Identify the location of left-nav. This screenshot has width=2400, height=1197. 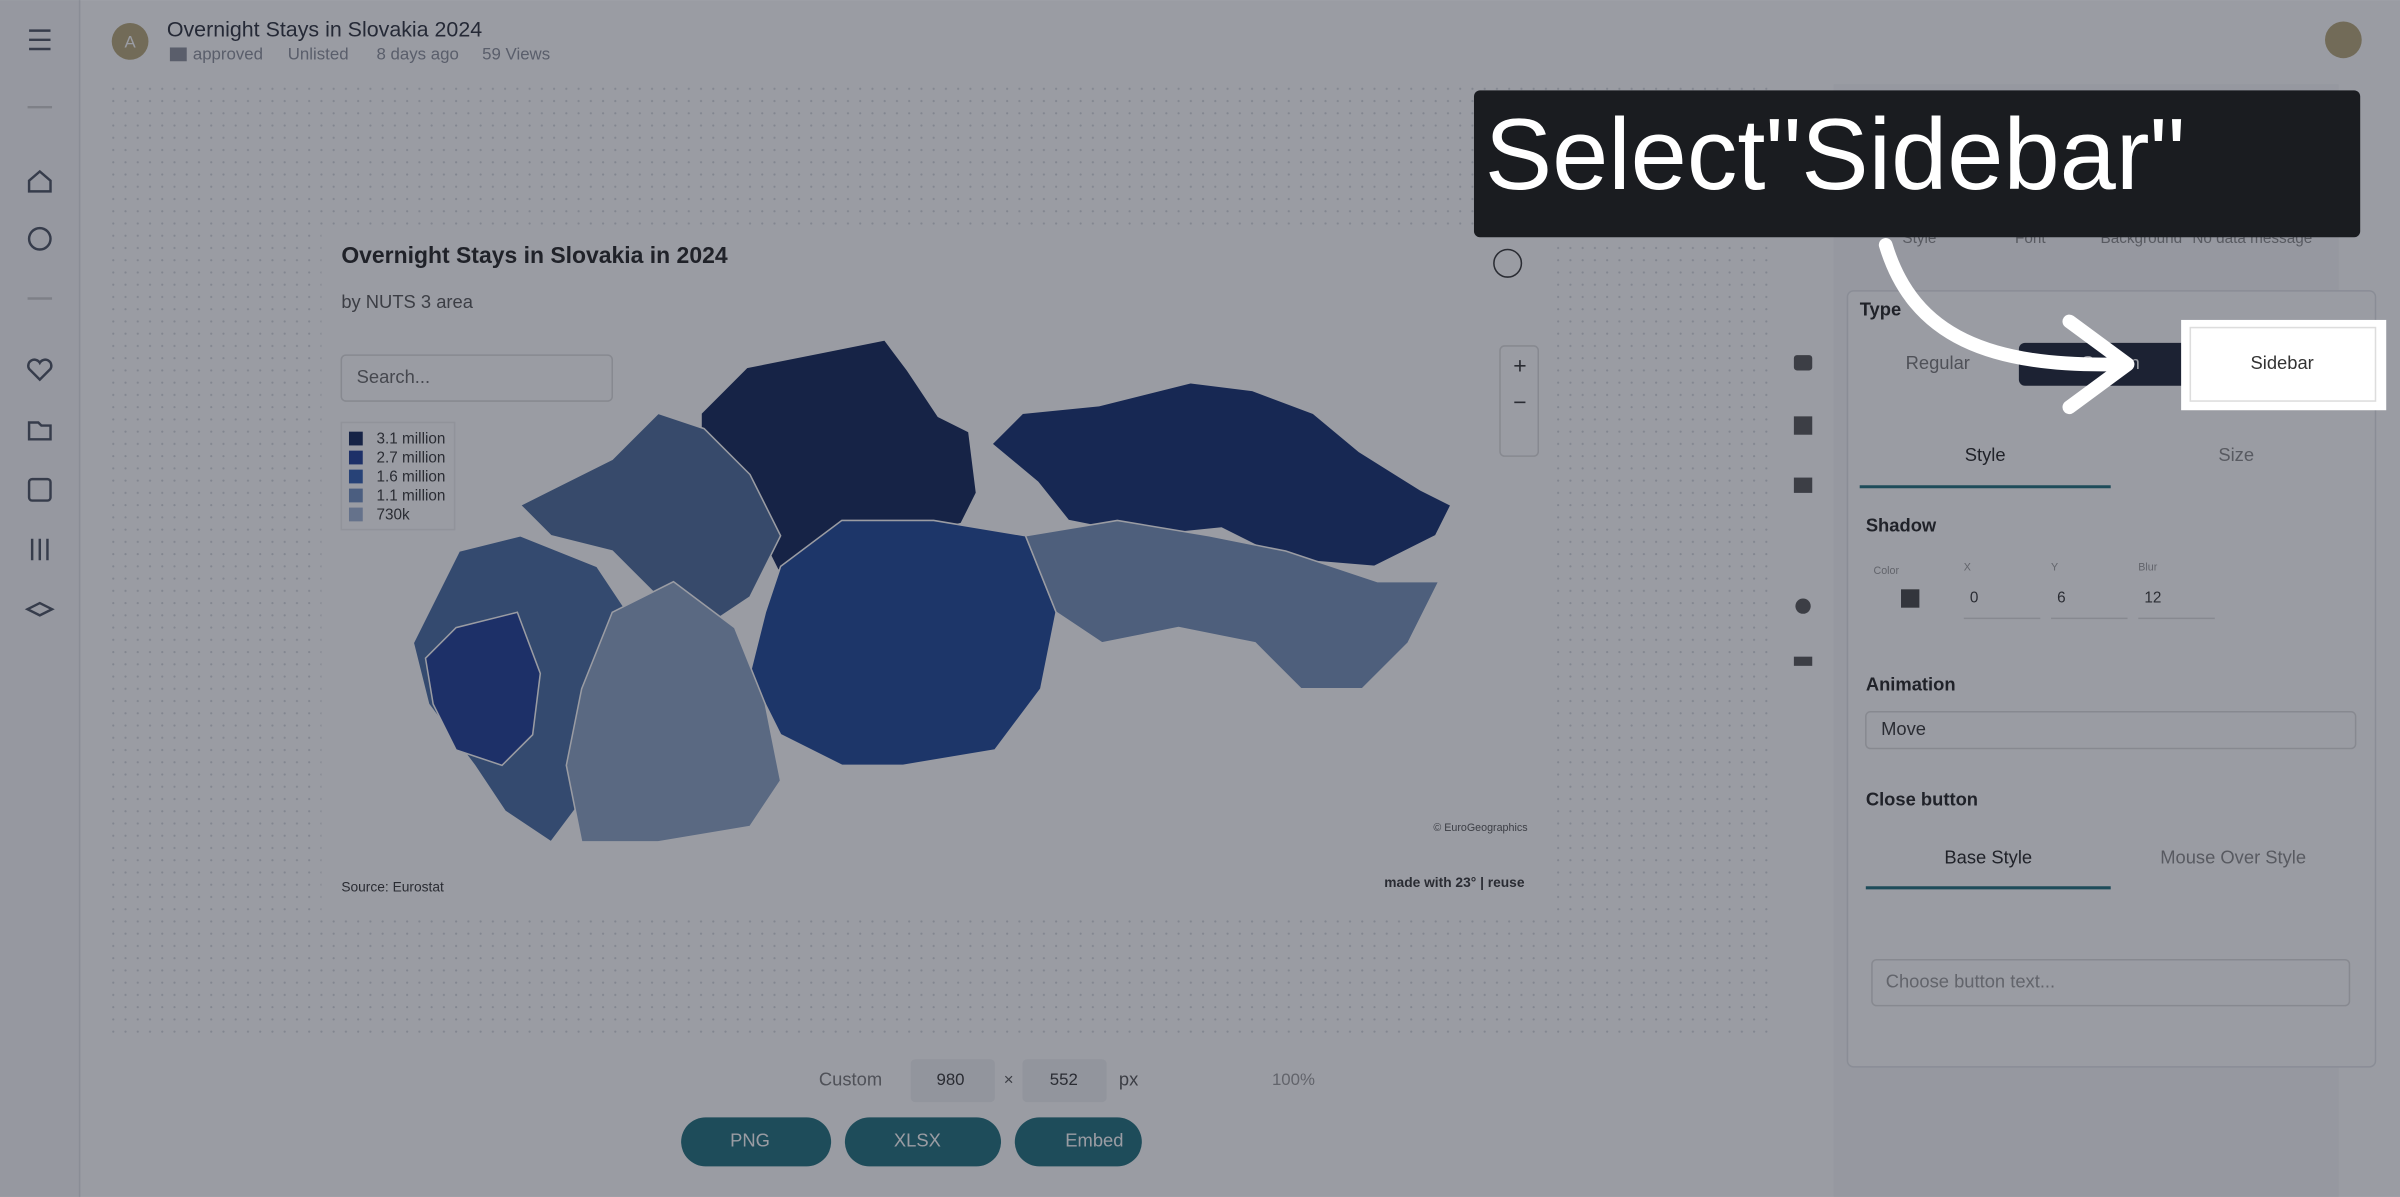
(40, 598).